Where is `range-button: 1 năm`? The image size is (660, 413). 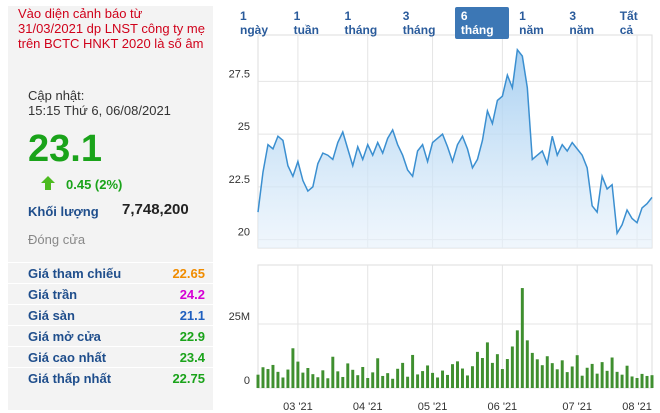
range-button: 1 năm is located at coordinates (531, 23).